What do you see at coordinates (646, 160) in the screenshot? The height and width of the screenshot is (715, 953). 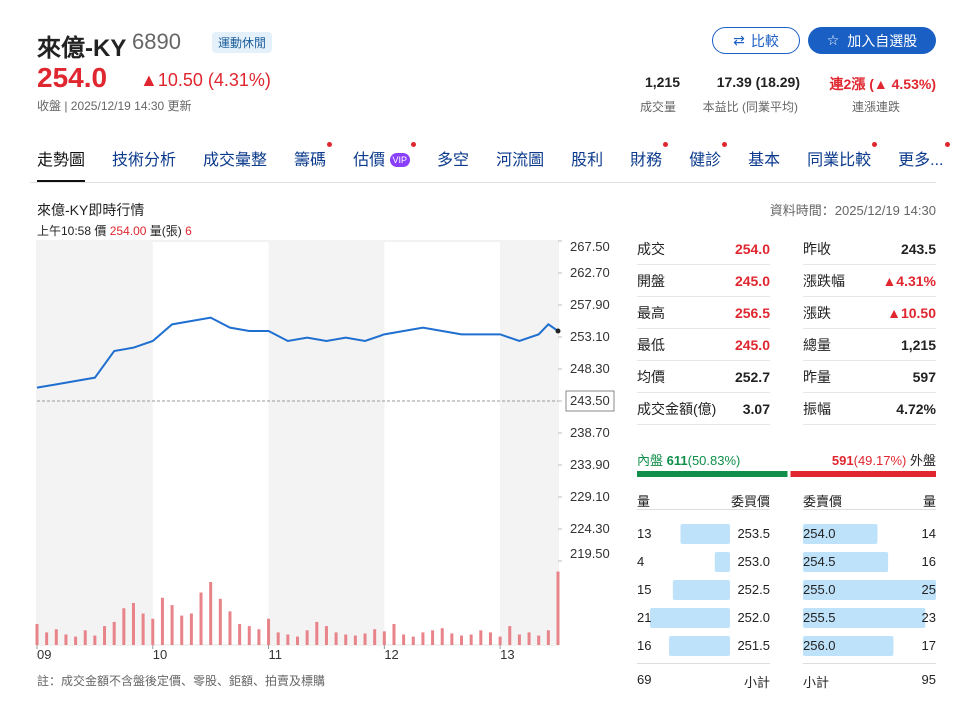 I see `tab-label: 財務` at bounding box center [646, 160].